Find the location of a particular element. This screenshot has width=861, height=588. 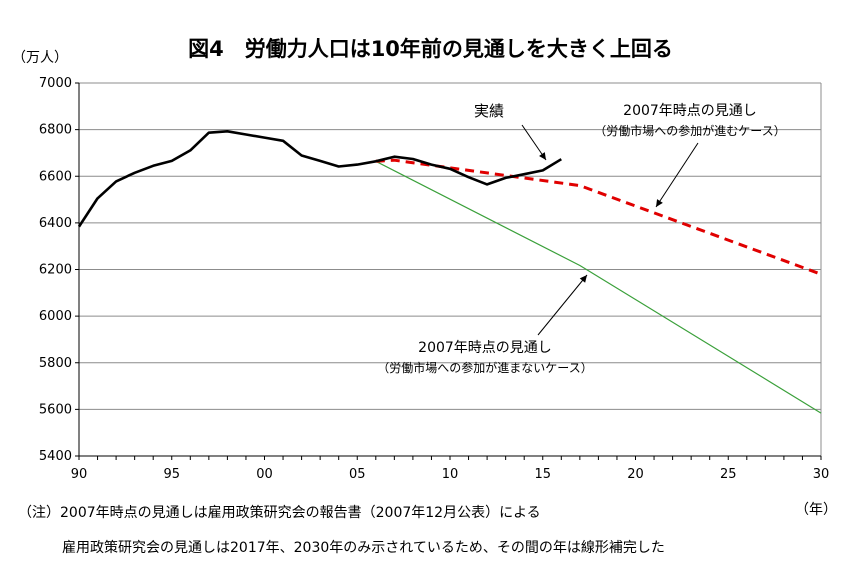

arrow-actual-head is located at coordinates (542, 156).